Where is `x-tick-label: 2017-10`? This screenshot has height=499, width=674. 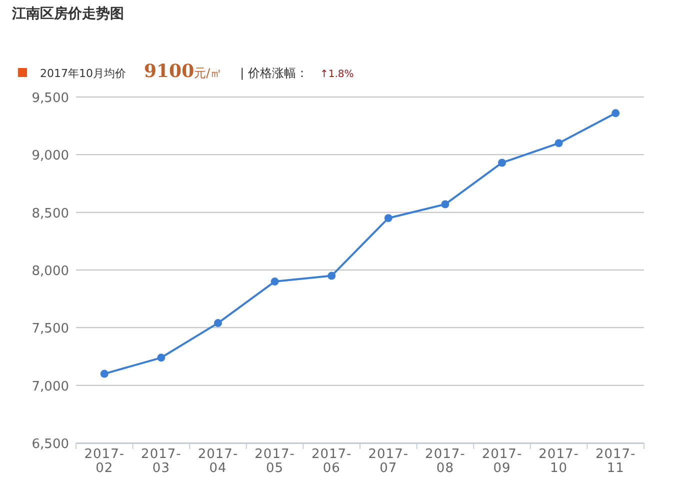
x-tick-label: 2017-10 is located at coordinates (558, 461).